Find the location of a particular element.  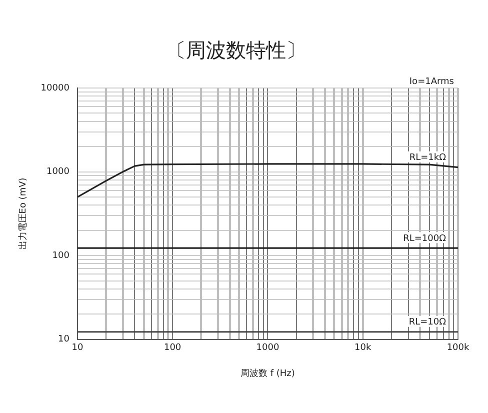

x-tick-label: 100k is located at coordinates (458, 348).